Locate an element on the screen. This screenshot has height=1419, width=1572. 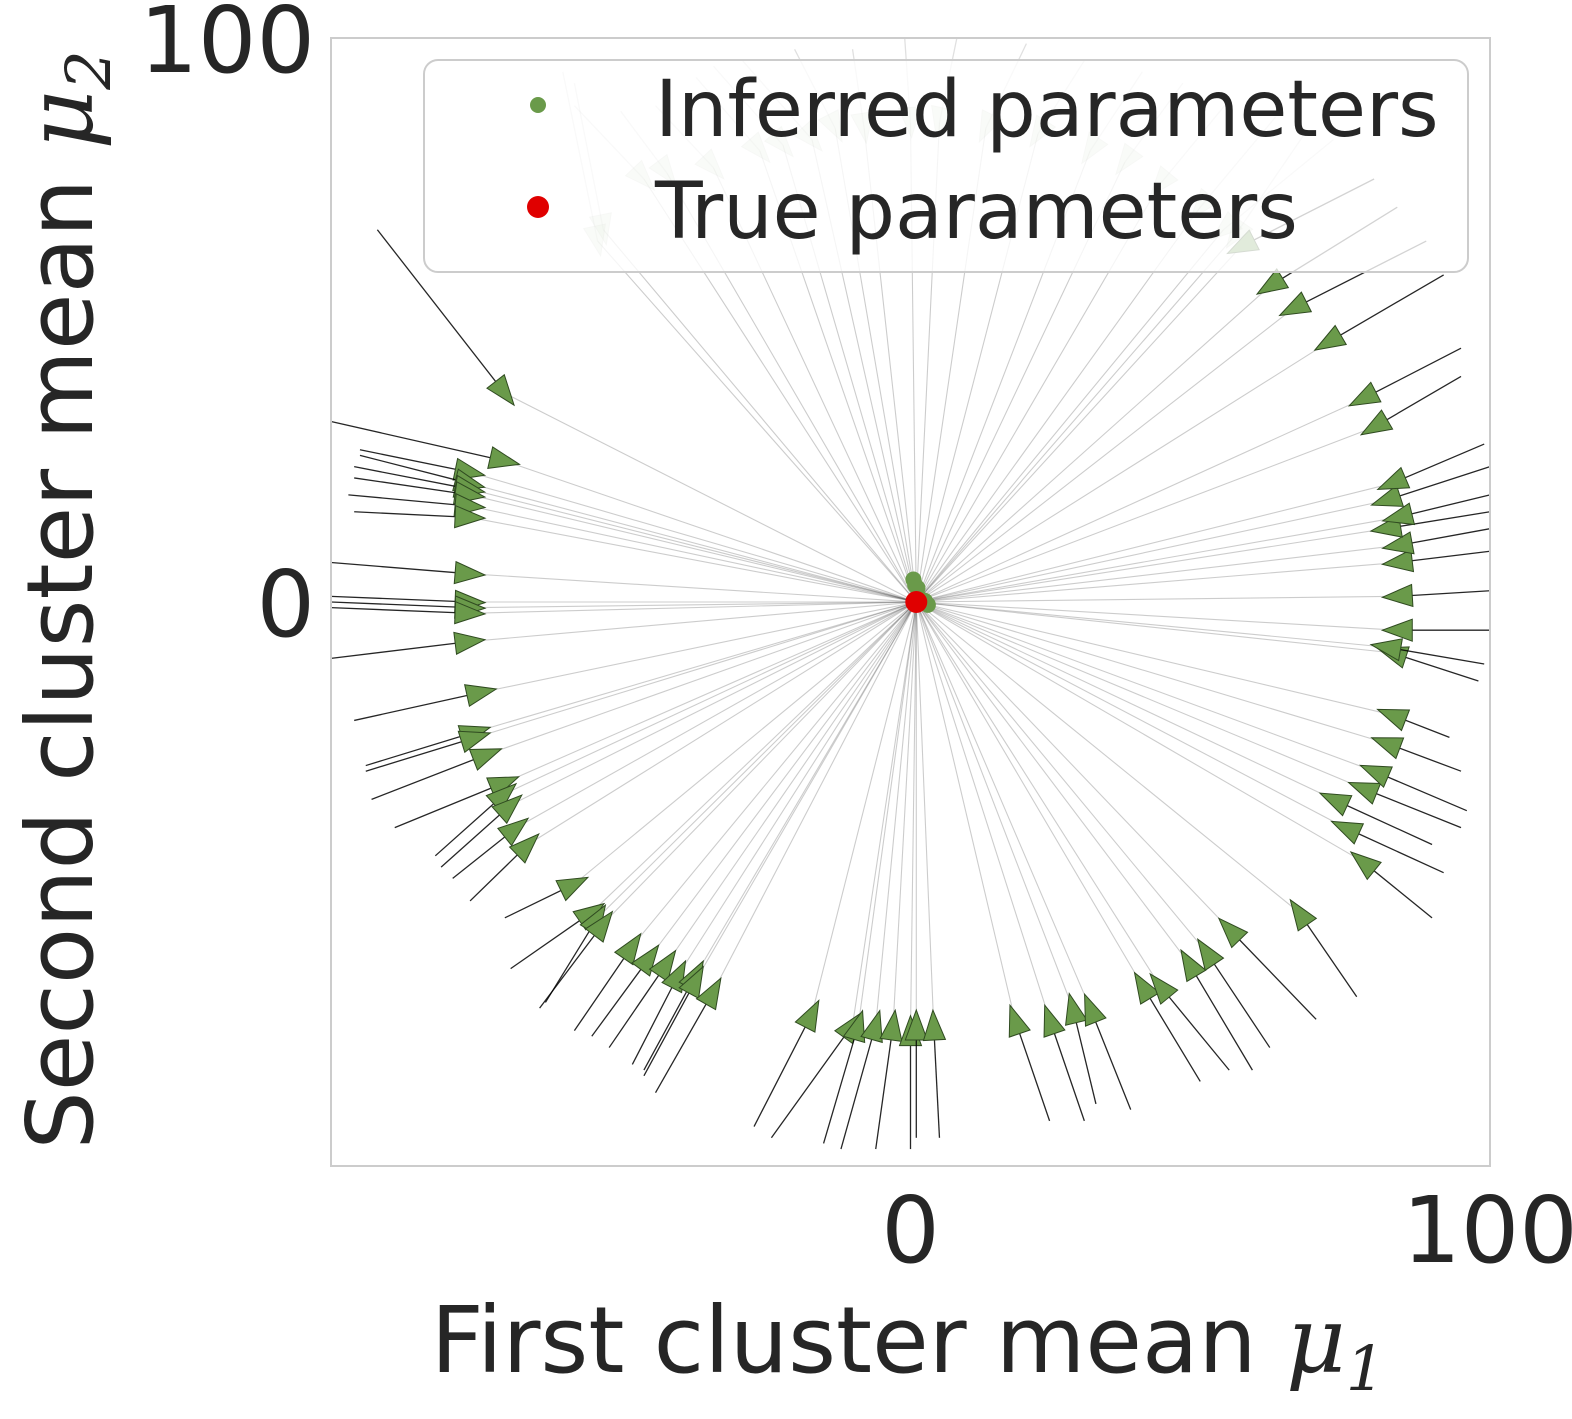
legend-label-inferred: Inferred parameters is located at coordinates (1047, 110).